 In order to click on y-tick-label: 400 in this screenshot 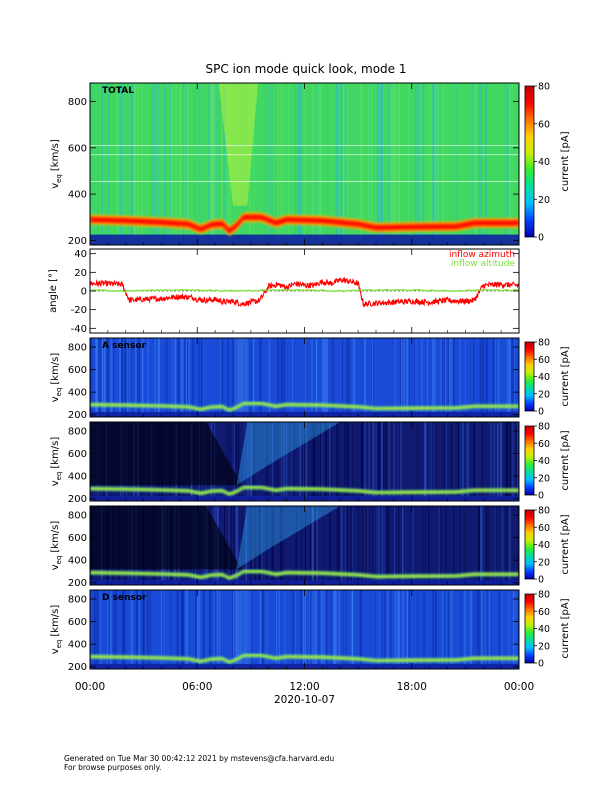, I will do `click(77, 393)`.